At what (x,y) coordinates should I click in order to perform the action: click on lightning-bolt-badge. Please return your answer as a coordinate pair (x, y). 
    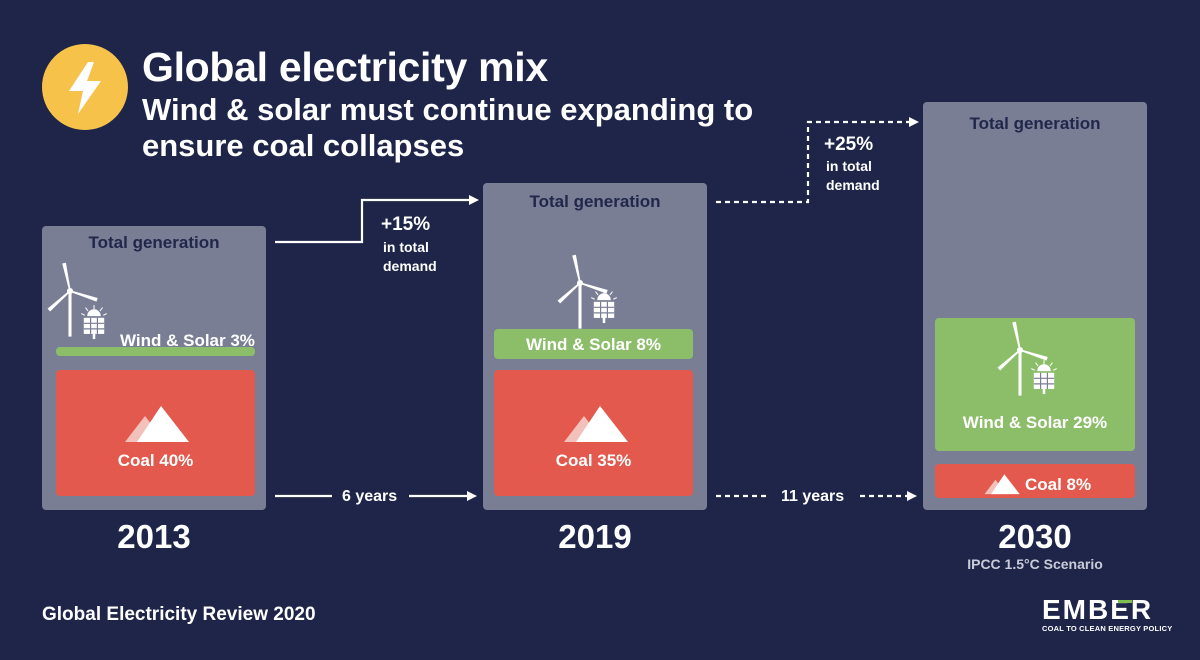
    Looking at the image, I should click on (85, 87).